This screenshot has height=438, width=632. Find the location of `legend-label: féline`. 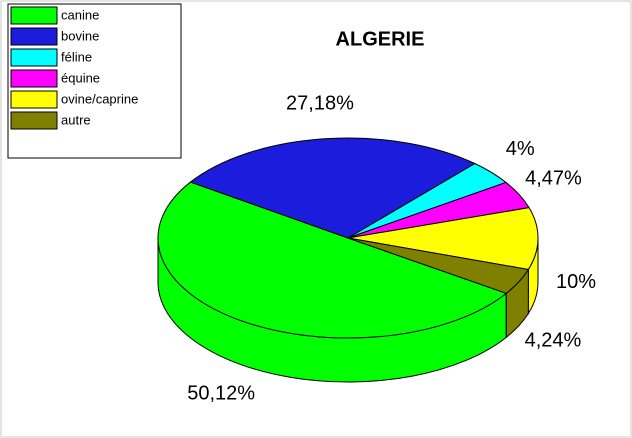

legend-label: féline is located at coordinates (76, 56).